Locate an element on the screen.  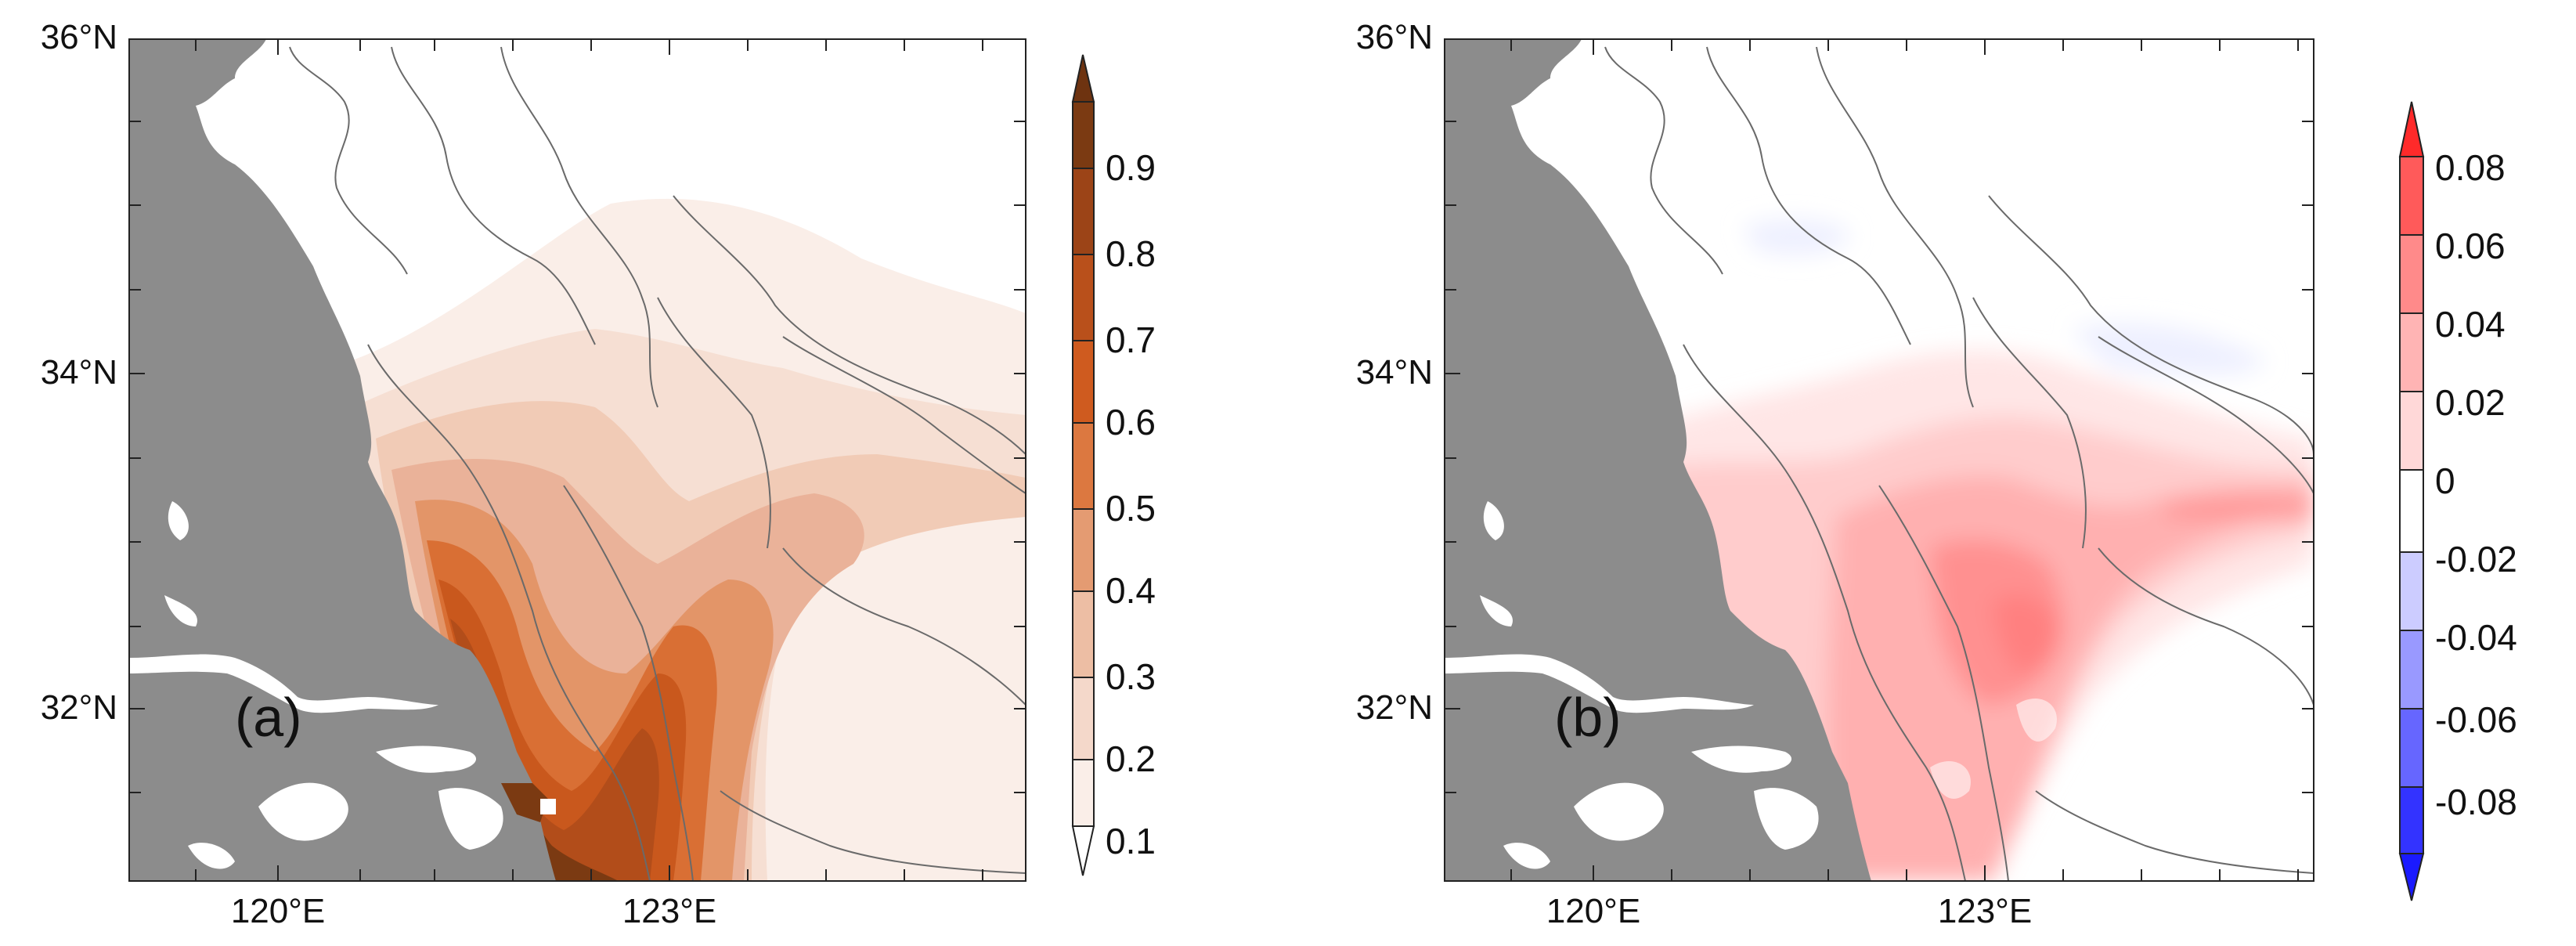
colorbar-label: -0.04 is located at coordinates (2476, 637).